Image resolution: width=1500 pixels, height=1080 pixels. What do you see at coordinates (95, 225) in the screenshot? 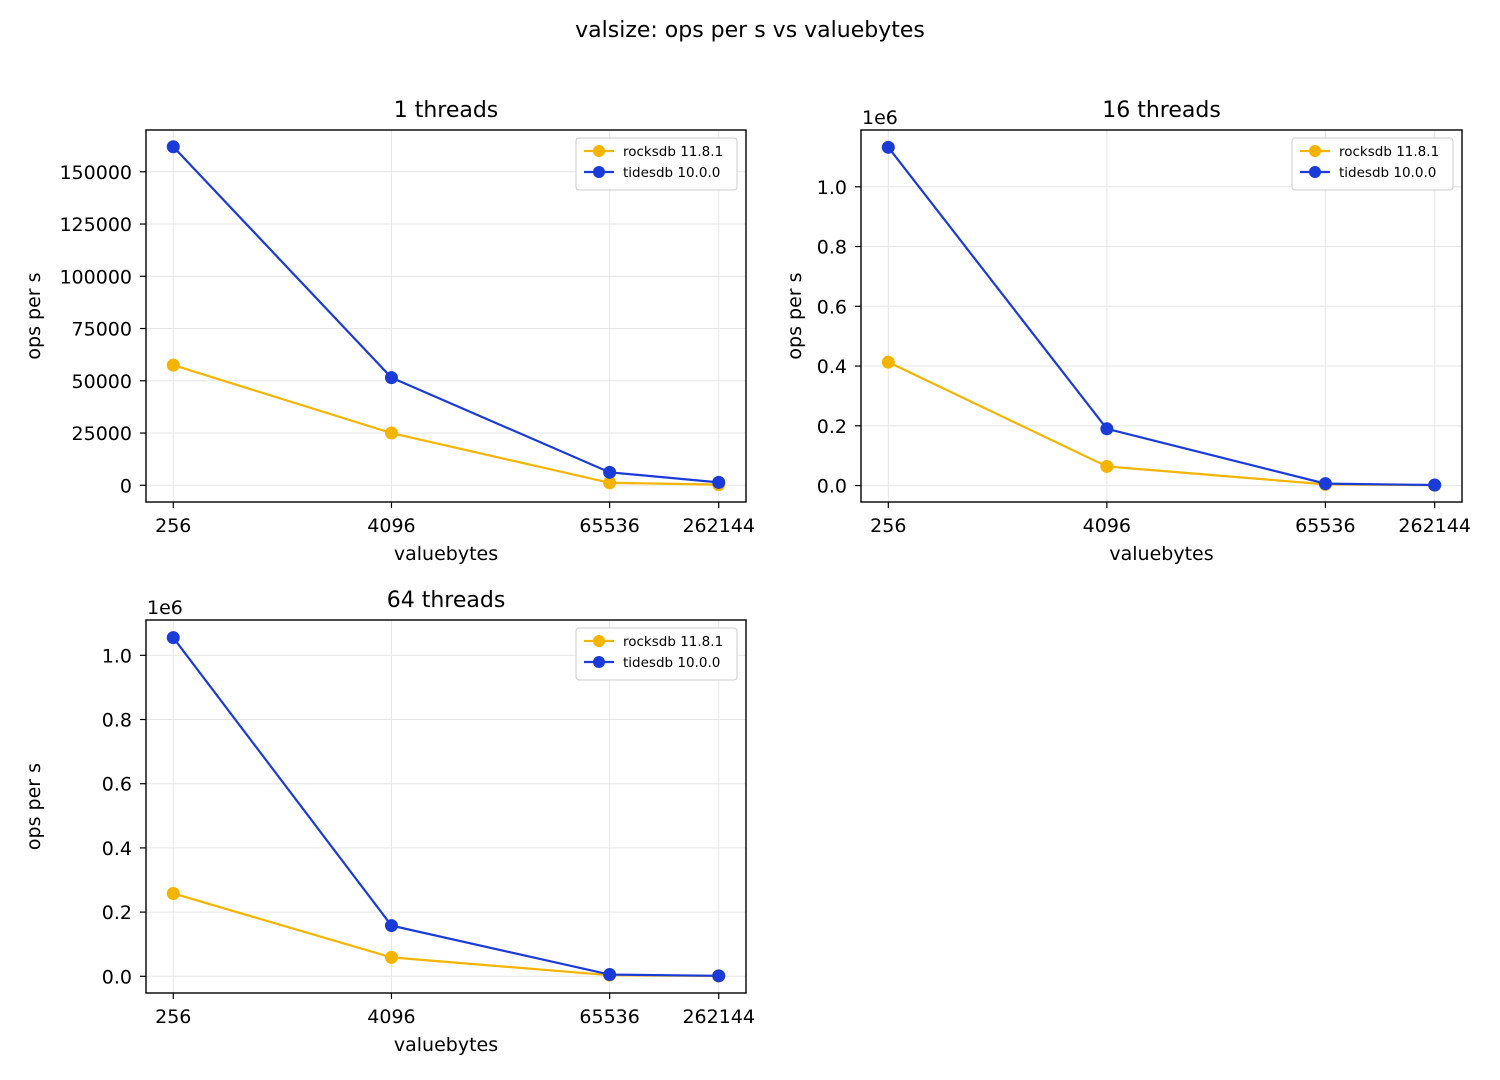
I see `y-tick-label: 125000` at bounding box center [95, 225].